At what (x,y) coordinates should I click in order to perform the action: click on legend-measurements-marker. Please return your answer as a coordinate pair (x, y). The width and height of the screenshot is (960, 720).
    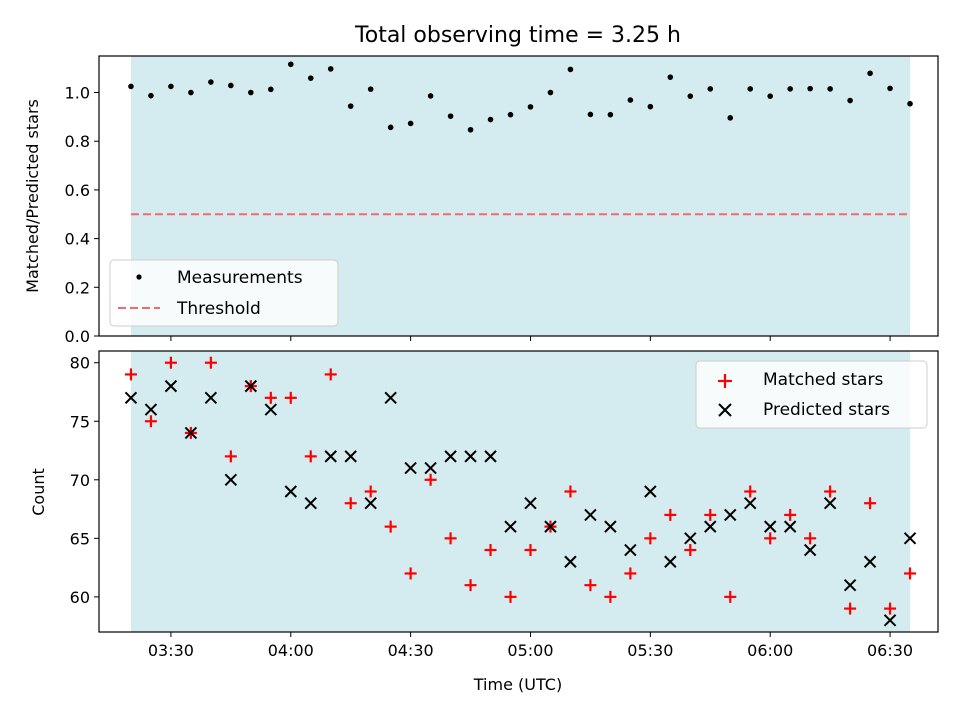
    Looking at the image, I should click on (139, 277).